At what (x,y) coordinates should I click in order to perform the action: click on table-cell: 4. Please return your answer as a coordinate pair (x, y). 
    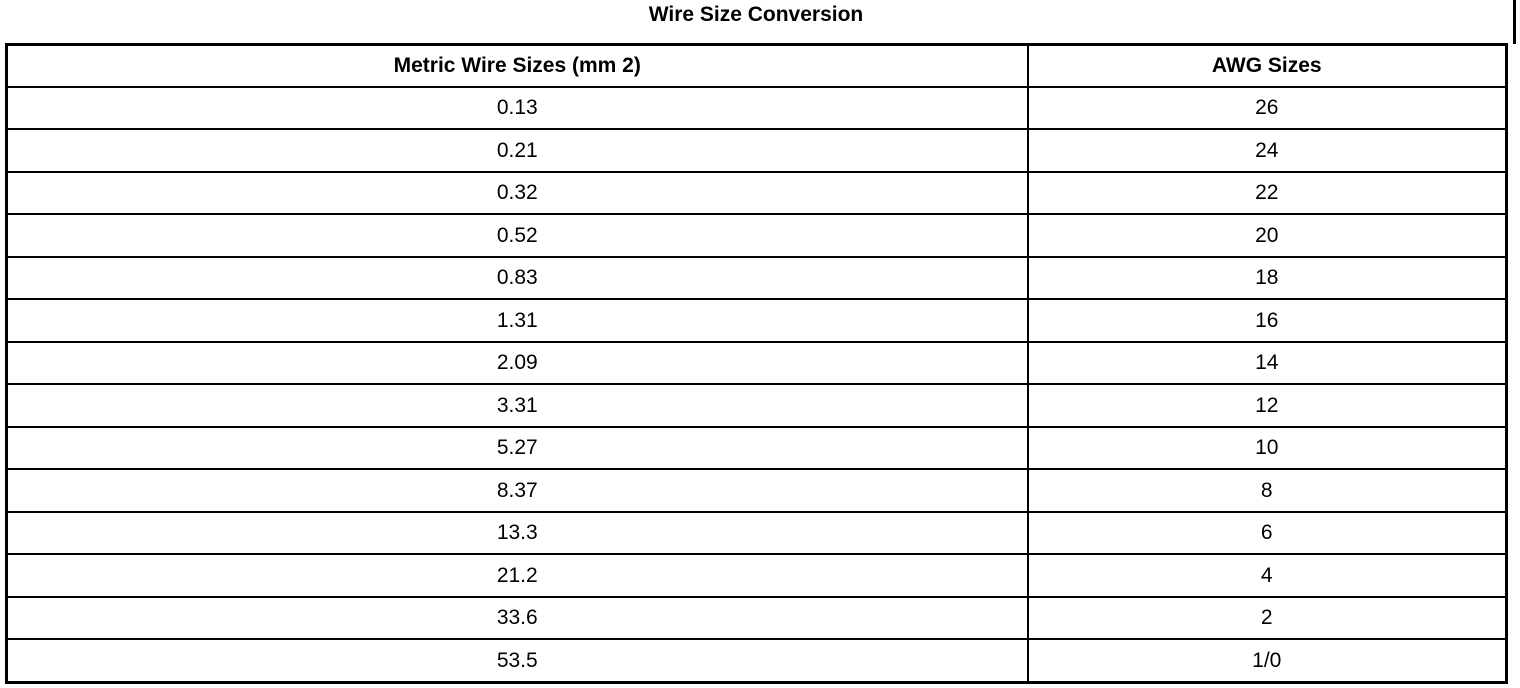
    Looking at the image, I should click on (1267, 575).